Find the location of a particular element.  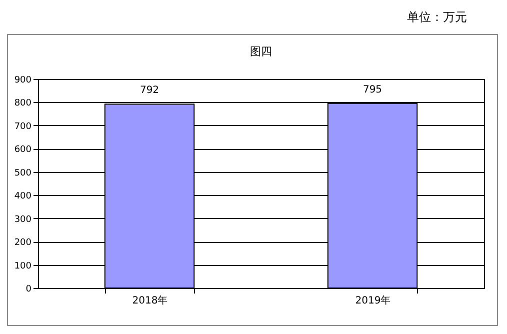

text: 单位：万元 is located at coordinates (437, 17).